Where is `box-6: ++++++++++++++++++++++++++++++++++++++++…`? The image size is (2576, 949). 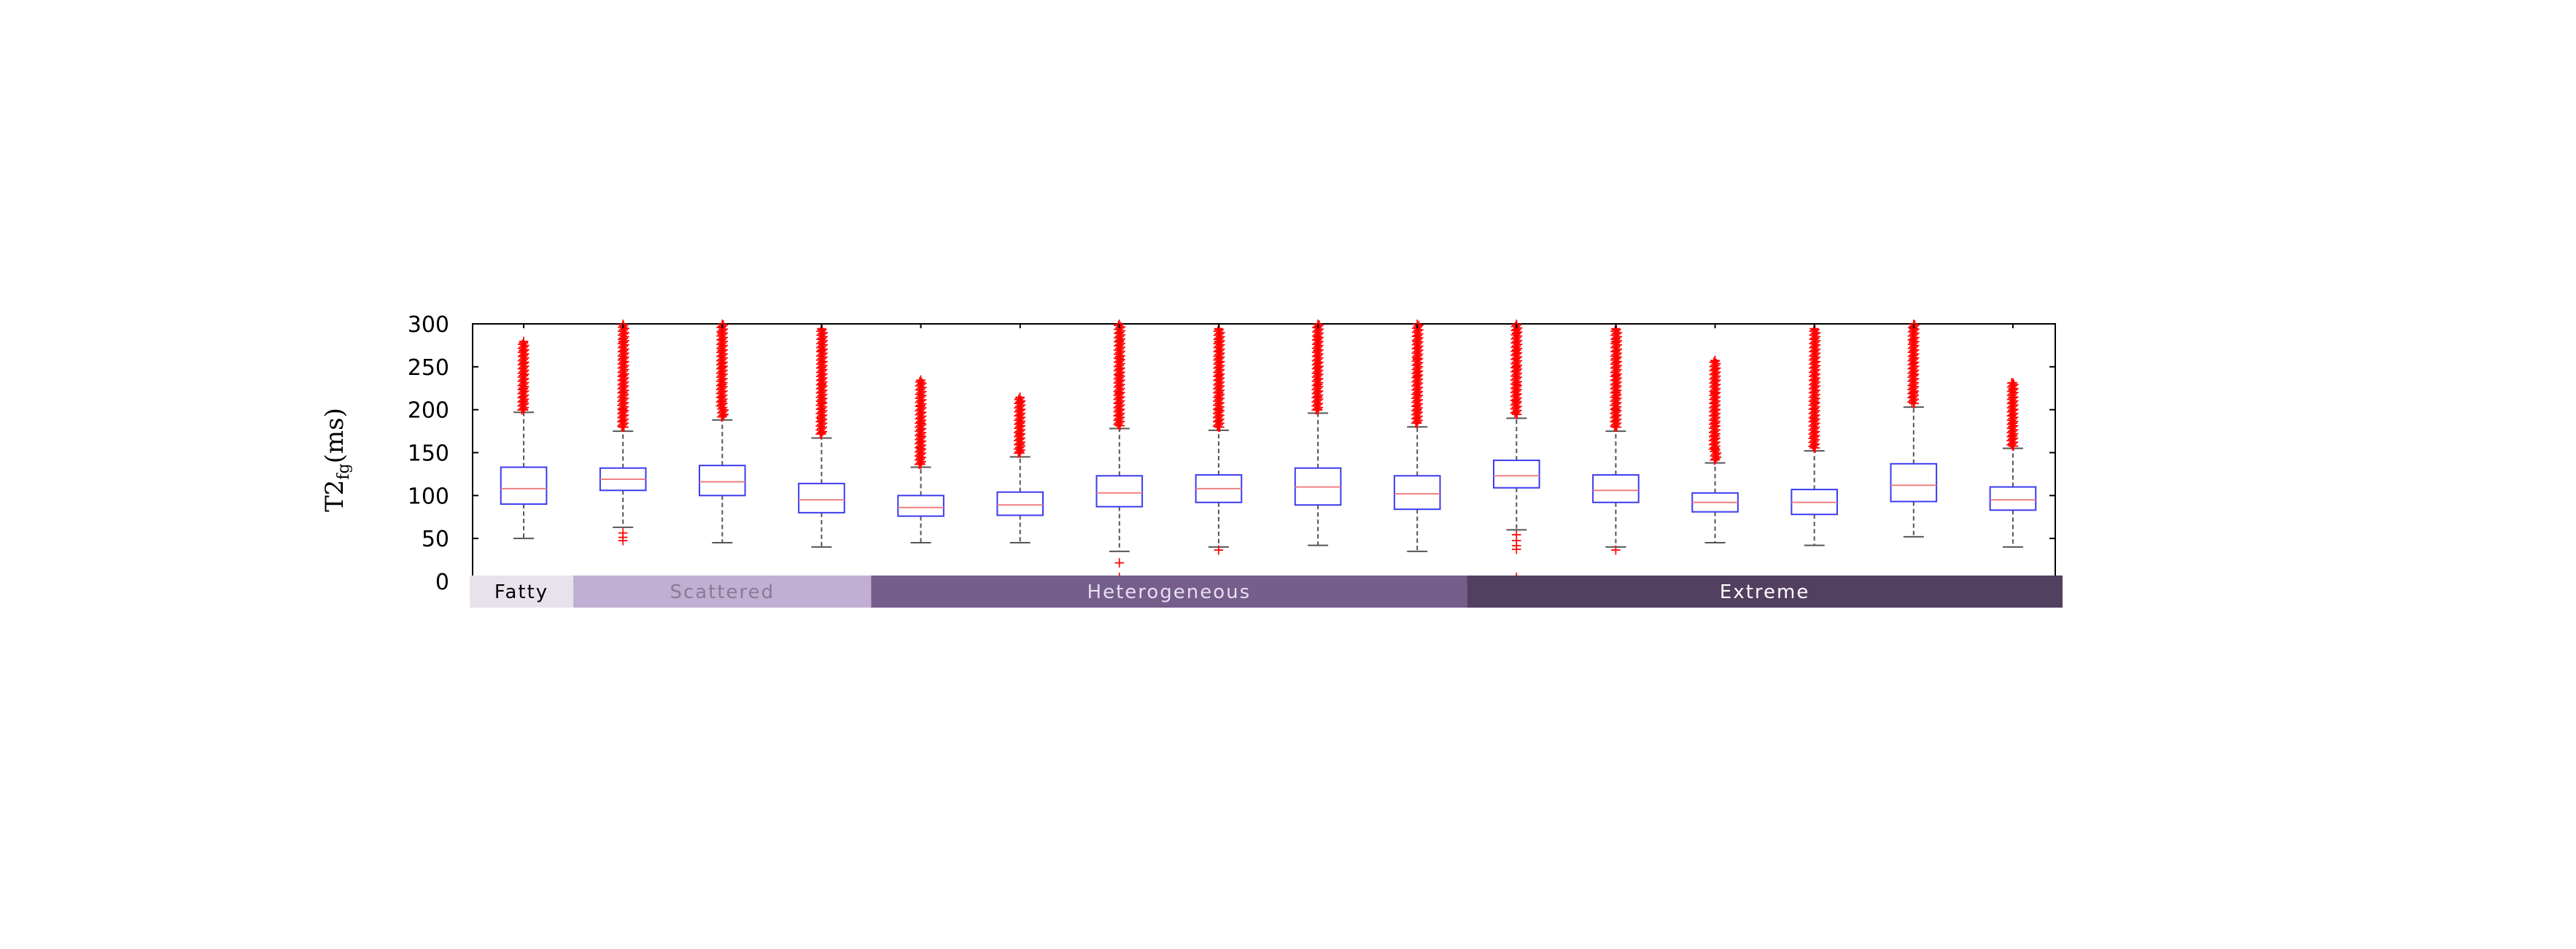
box-6: ++++++++++++++++++++++++++++++++++++++++… is located at coordinates (1020, 452).